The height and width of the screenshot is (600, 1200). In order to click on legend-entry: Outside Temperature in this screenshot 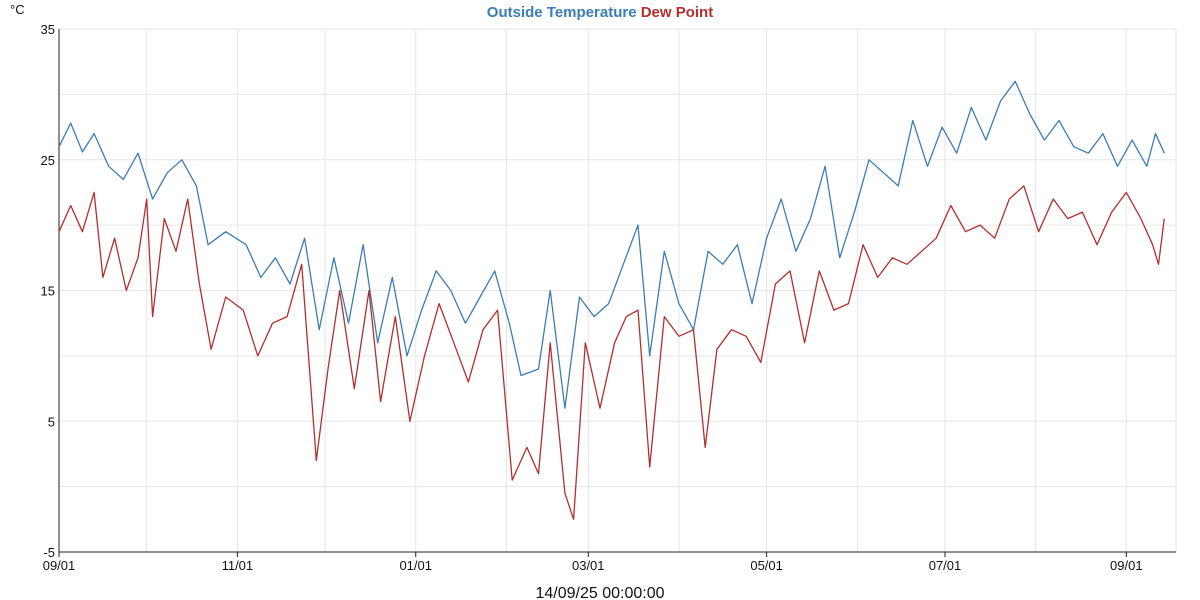, I will do `click(562, 12)`.